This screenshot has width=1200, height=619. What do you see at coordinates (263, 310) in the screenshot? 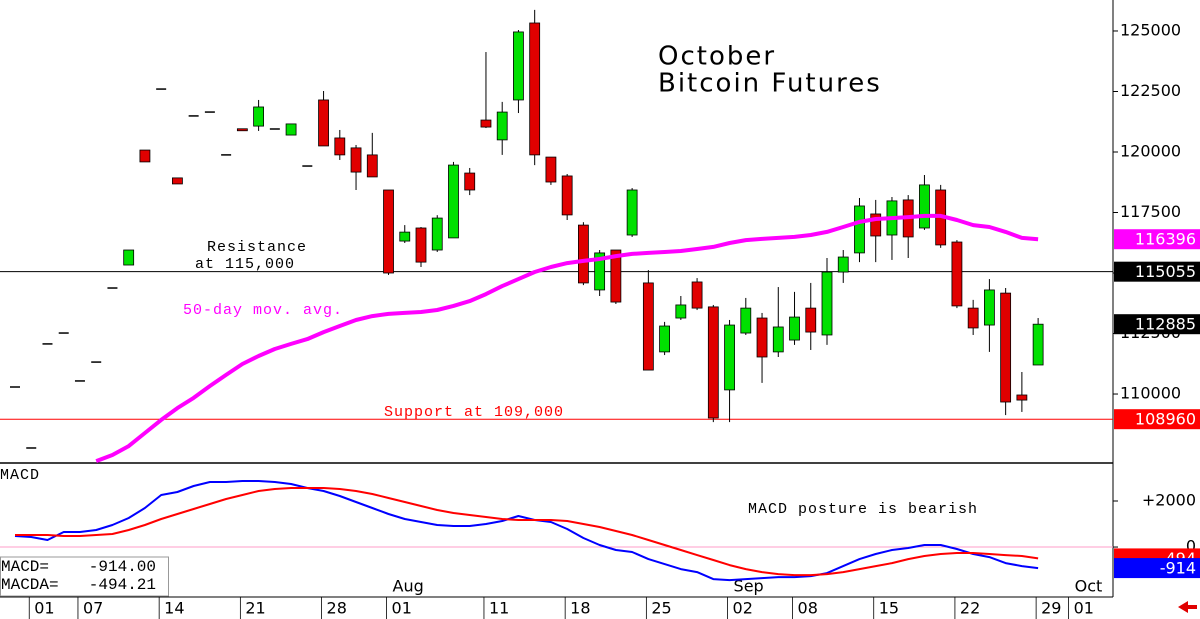
I see `legend-label: 50-day mov. avg.` at bounding box center [263, 310].